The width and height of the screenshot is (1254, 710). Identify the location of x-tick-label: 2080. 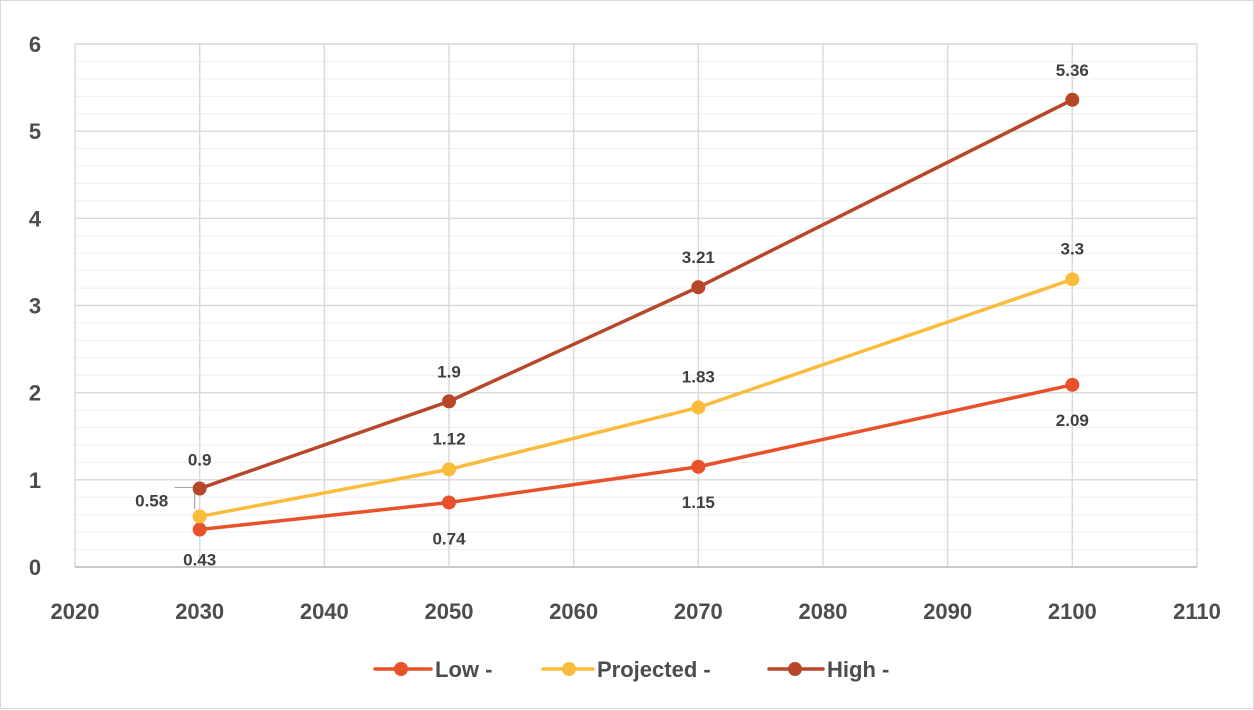
(823, 611).